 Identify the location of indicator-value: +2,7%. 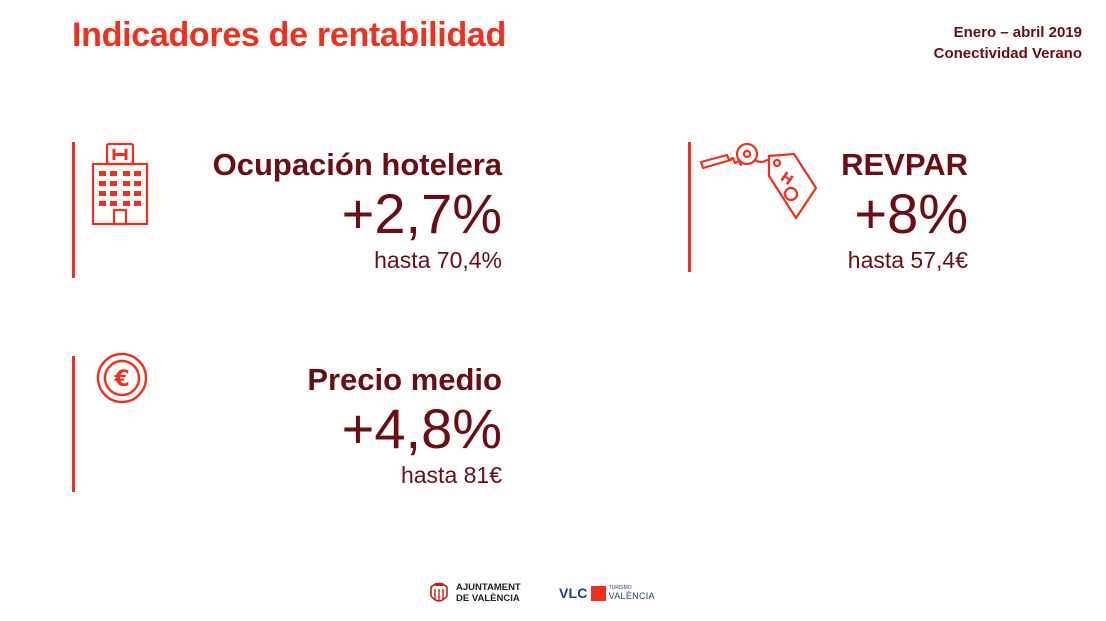
(421, 213).